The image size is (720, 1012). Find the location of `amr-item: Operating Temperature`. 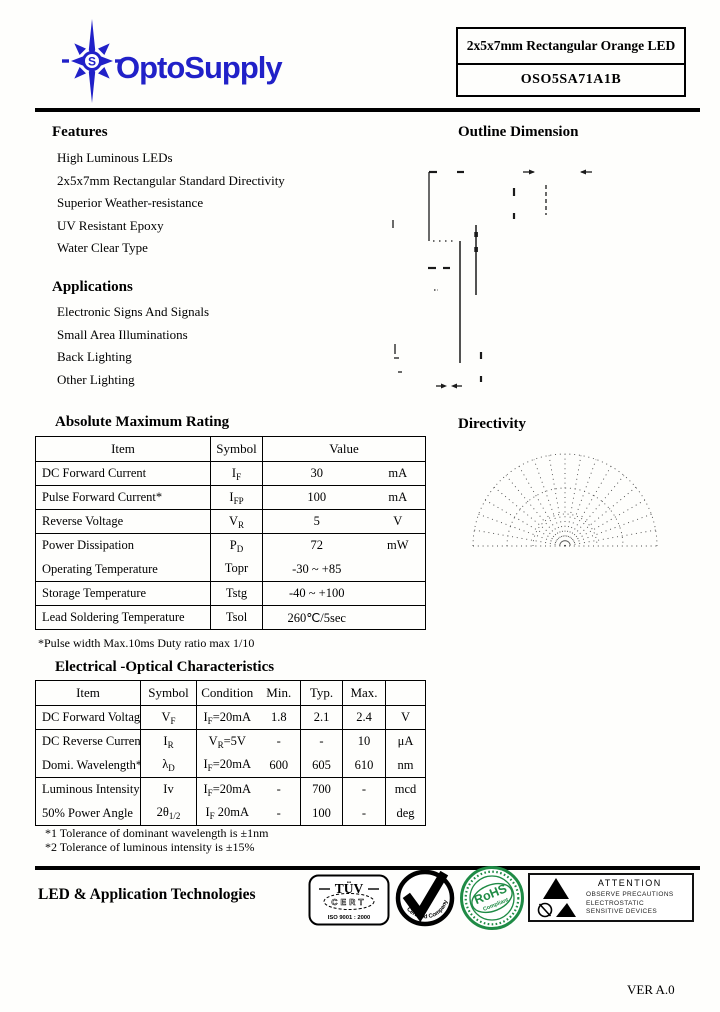

amr-item: Operating Temperature is located at coordinates (123, 569).